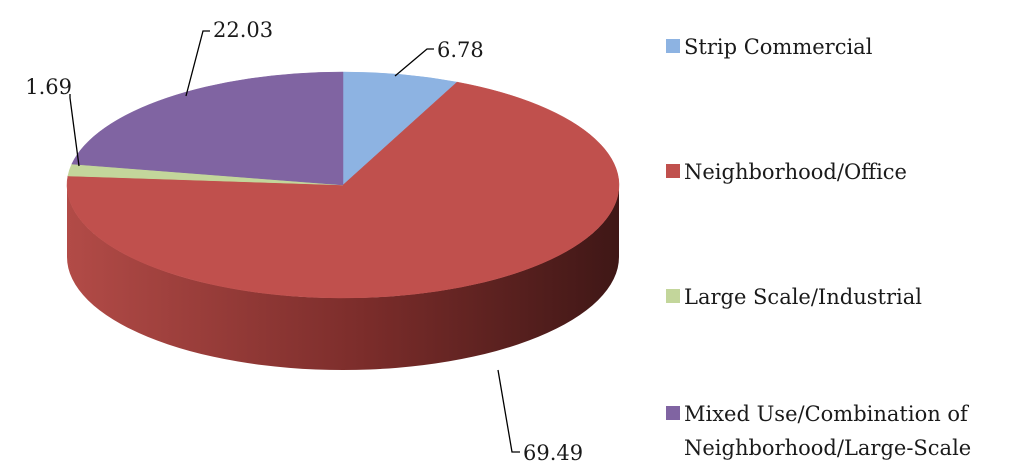 Image resolution: width=1026 pixels, height=472 pixels. What do you see at coordinates (414, 62) in the screenshot?
I see `leader-line-strip-commercial` at bounding box center [414, 62].